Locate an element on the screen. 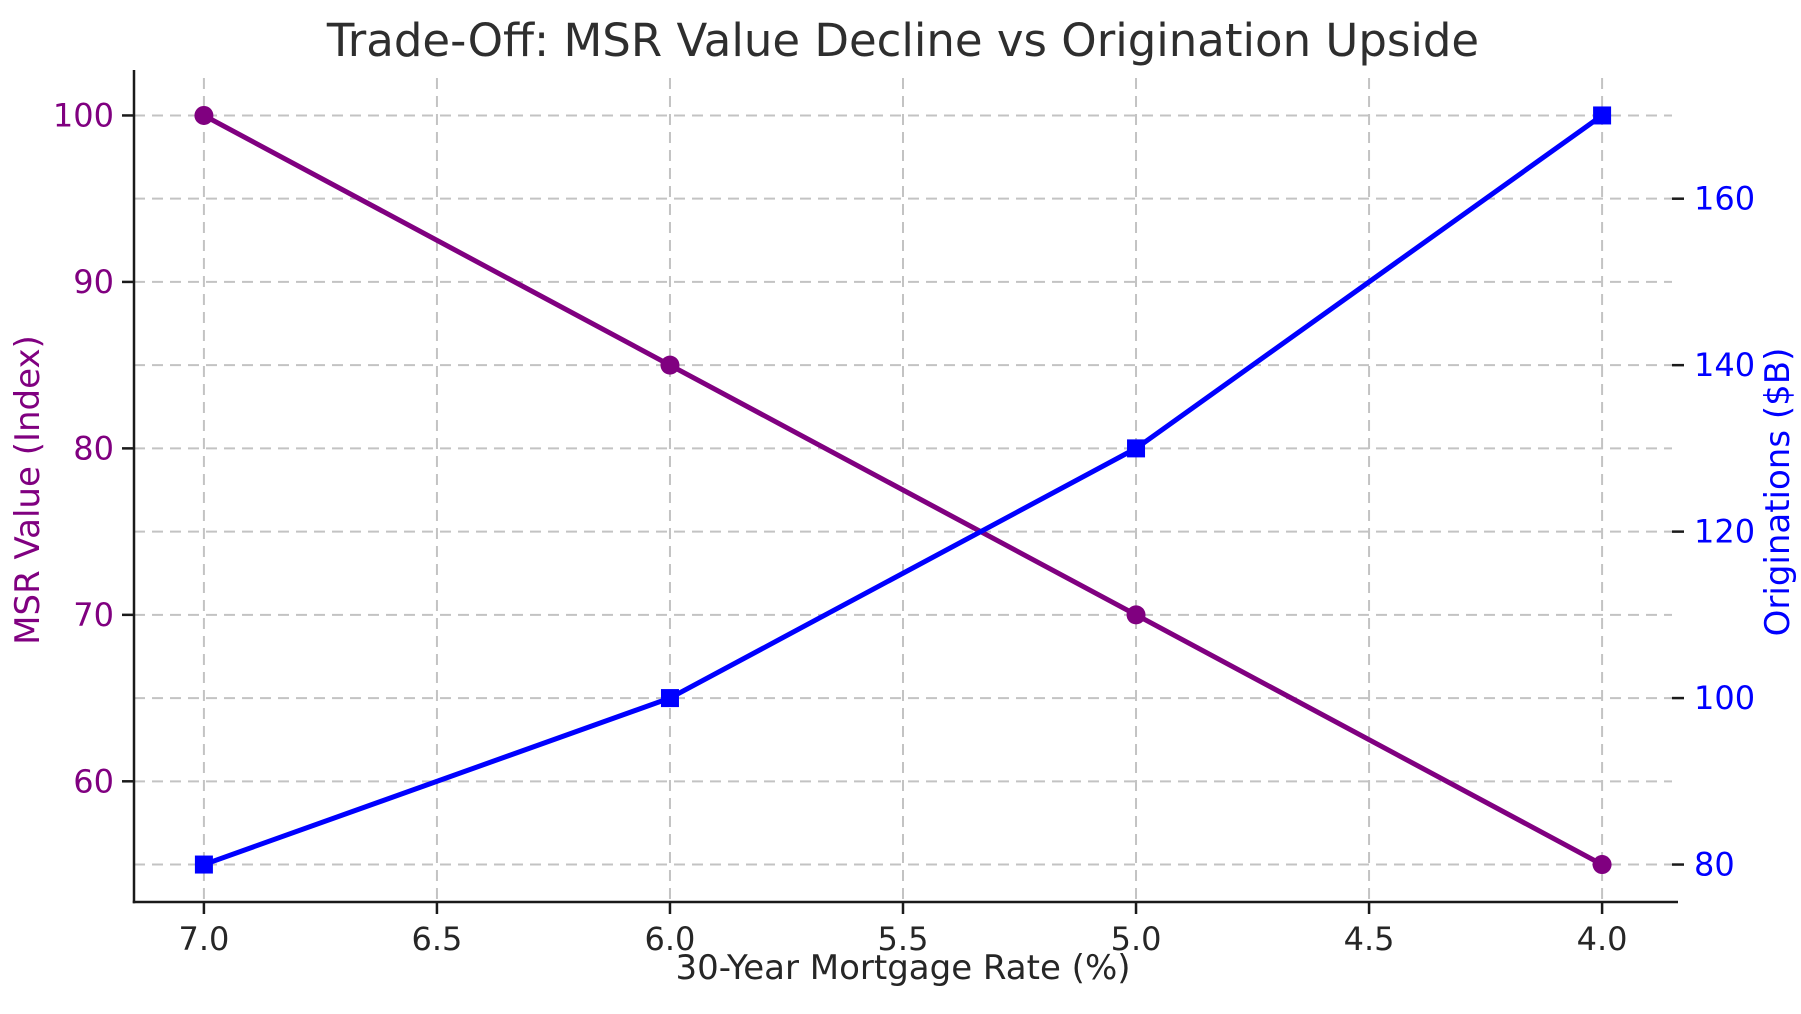 The width and height of the screenshot is (1801, 1014). right-y-tick-label: 120 is located at coordinates (1724, 532).